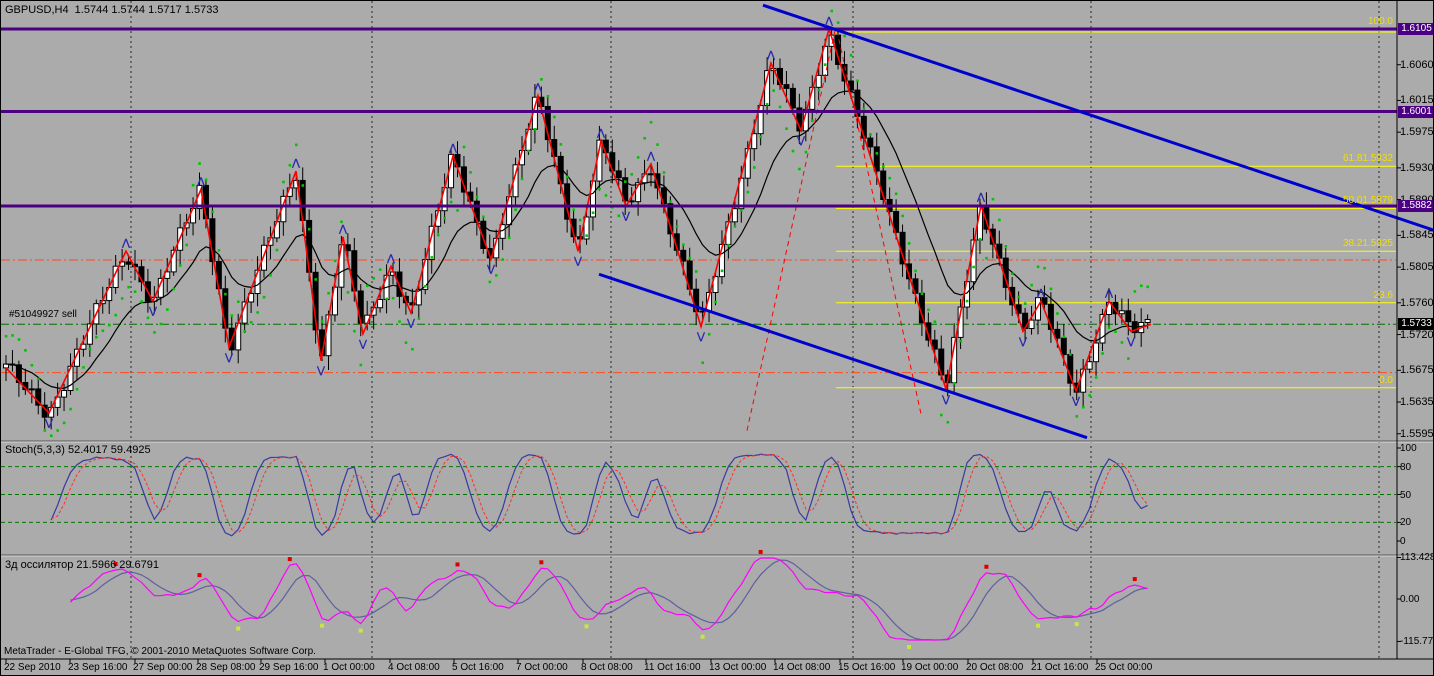  Describe the element at coordinates (226, 667) in the screenshot. I see `date-tick-label: 28 Sep 08:00` at that location.